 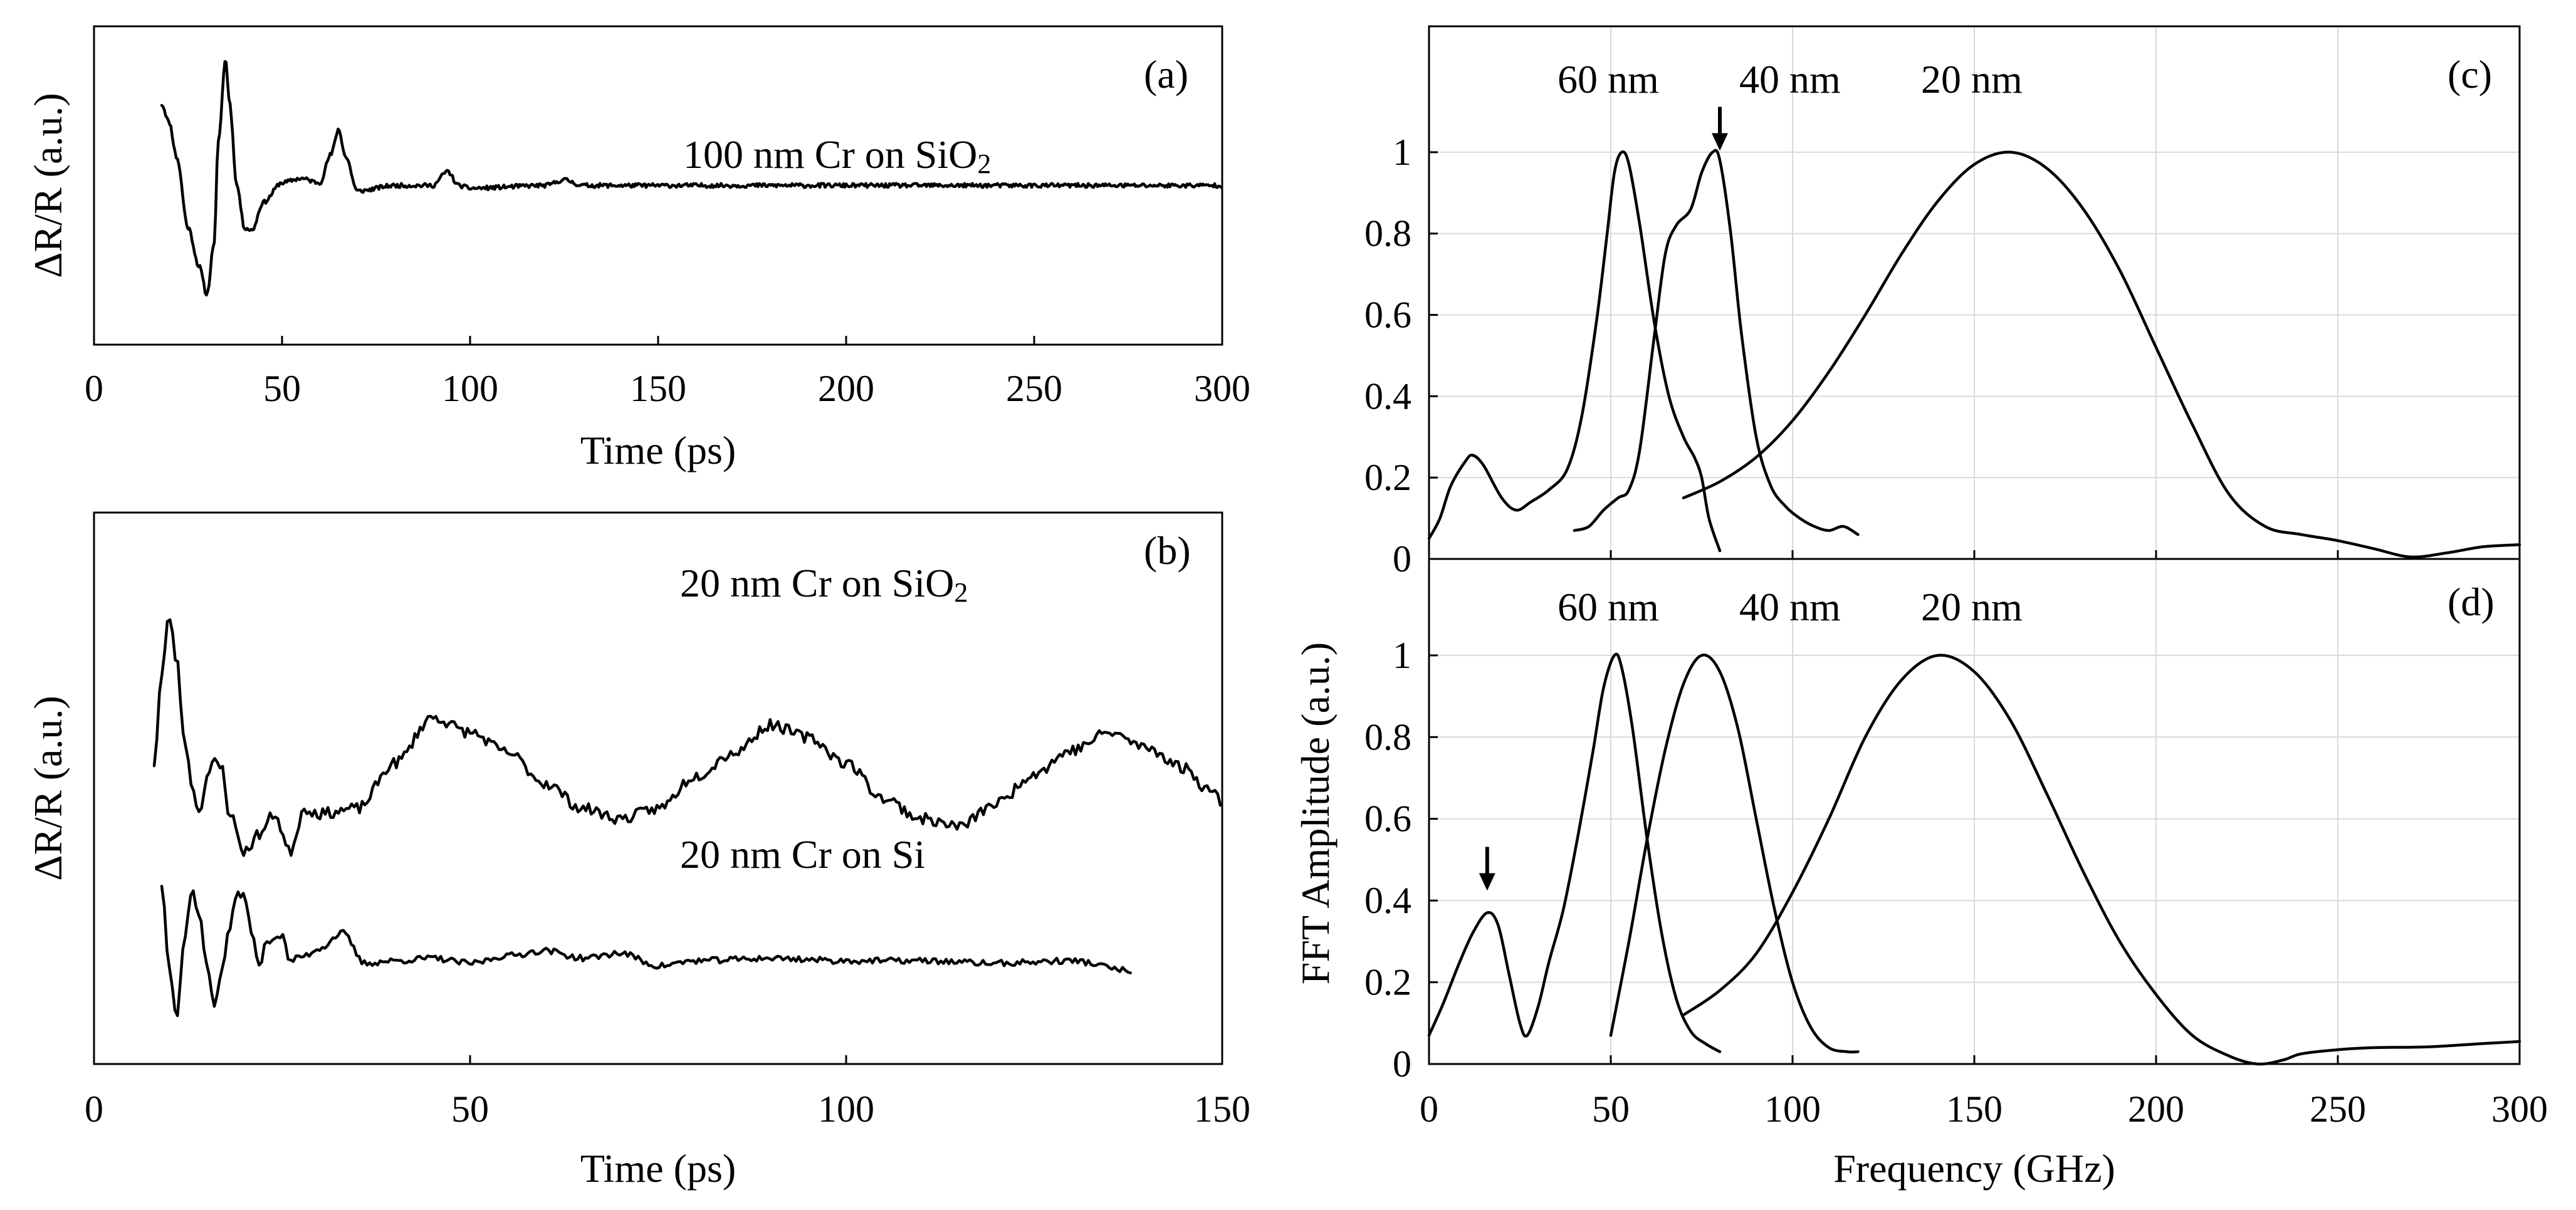 What do you see at coordinates (48, 185) in the screenshot?
I see `panel-a-ylabel: ΔR/R (a.u.)` at bounding box center [48, 185].